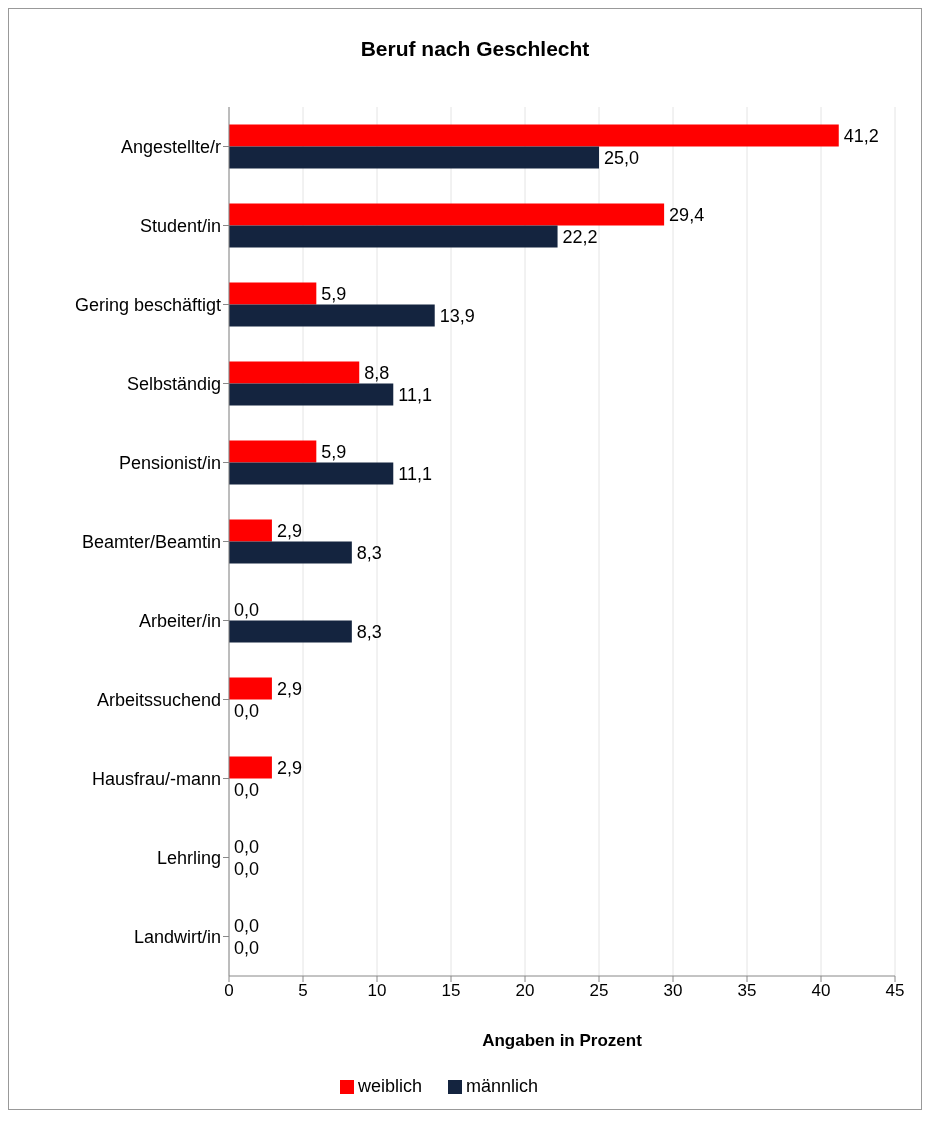 This screenshot has width=930, height=1122. Describe the element at coordinates (475, 49) in the screenshot. I see `chart-title: Beruf nach Geschlecht` at that location.